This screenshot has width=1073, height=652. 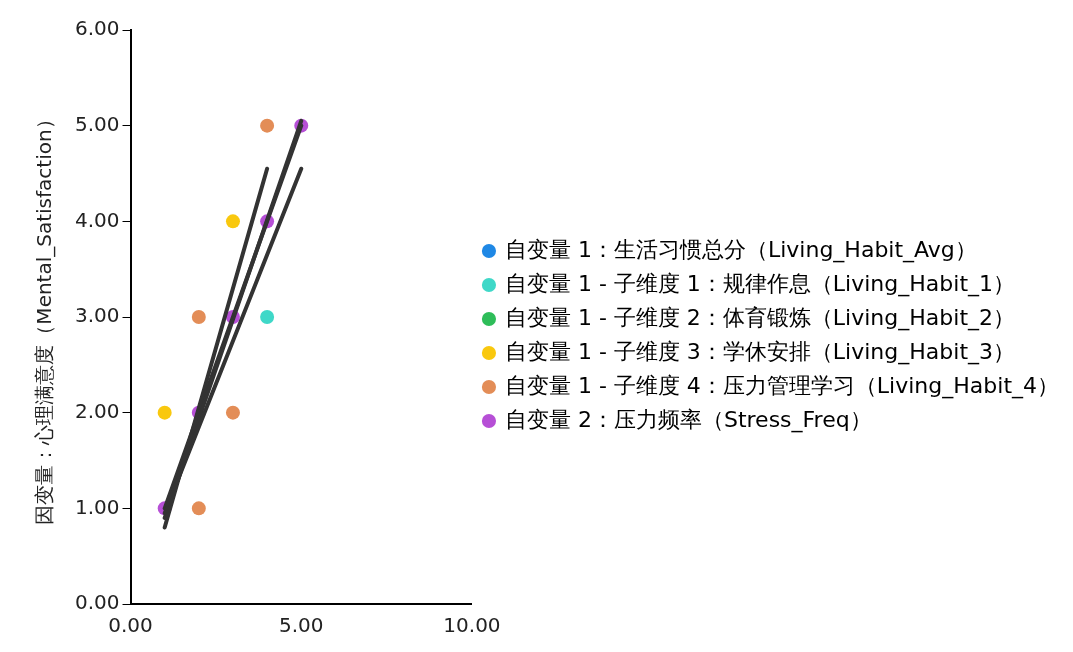 I want to click on y-tick-label: 3.00, so click(x=97, y=315).